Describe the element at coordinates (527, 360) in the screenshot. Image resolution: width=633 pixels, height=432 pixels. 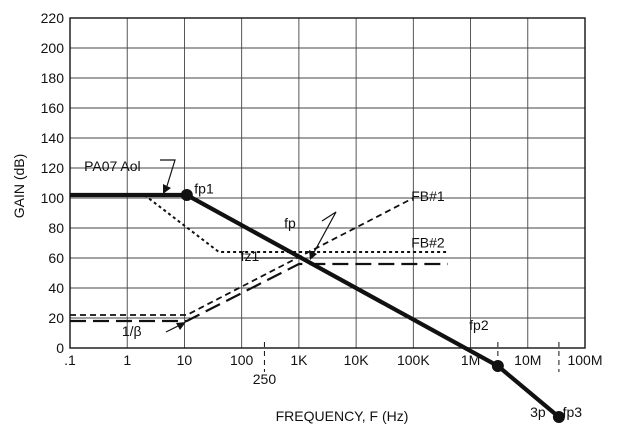
I see `x-tick-label: 10M` at that location.